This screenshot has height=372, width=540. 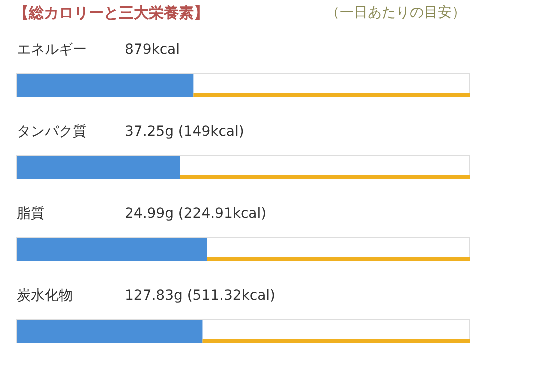 What do you see at coordinates (111, 13) in the screenshot?
I see `chart-title: 【総カロリーと三大栄養素】` at bounding box center [111, 13].